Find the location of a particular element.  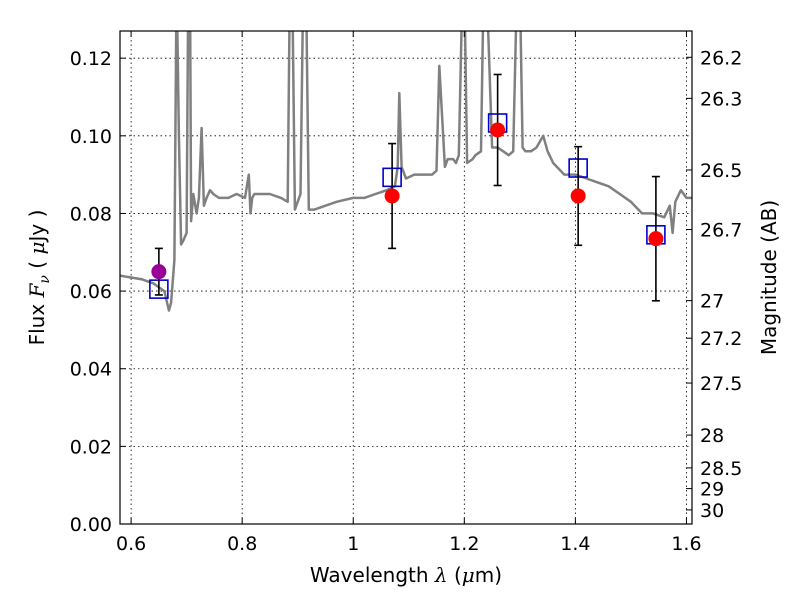

x-axis-label-part: λ is located at coordinates (441, 575).